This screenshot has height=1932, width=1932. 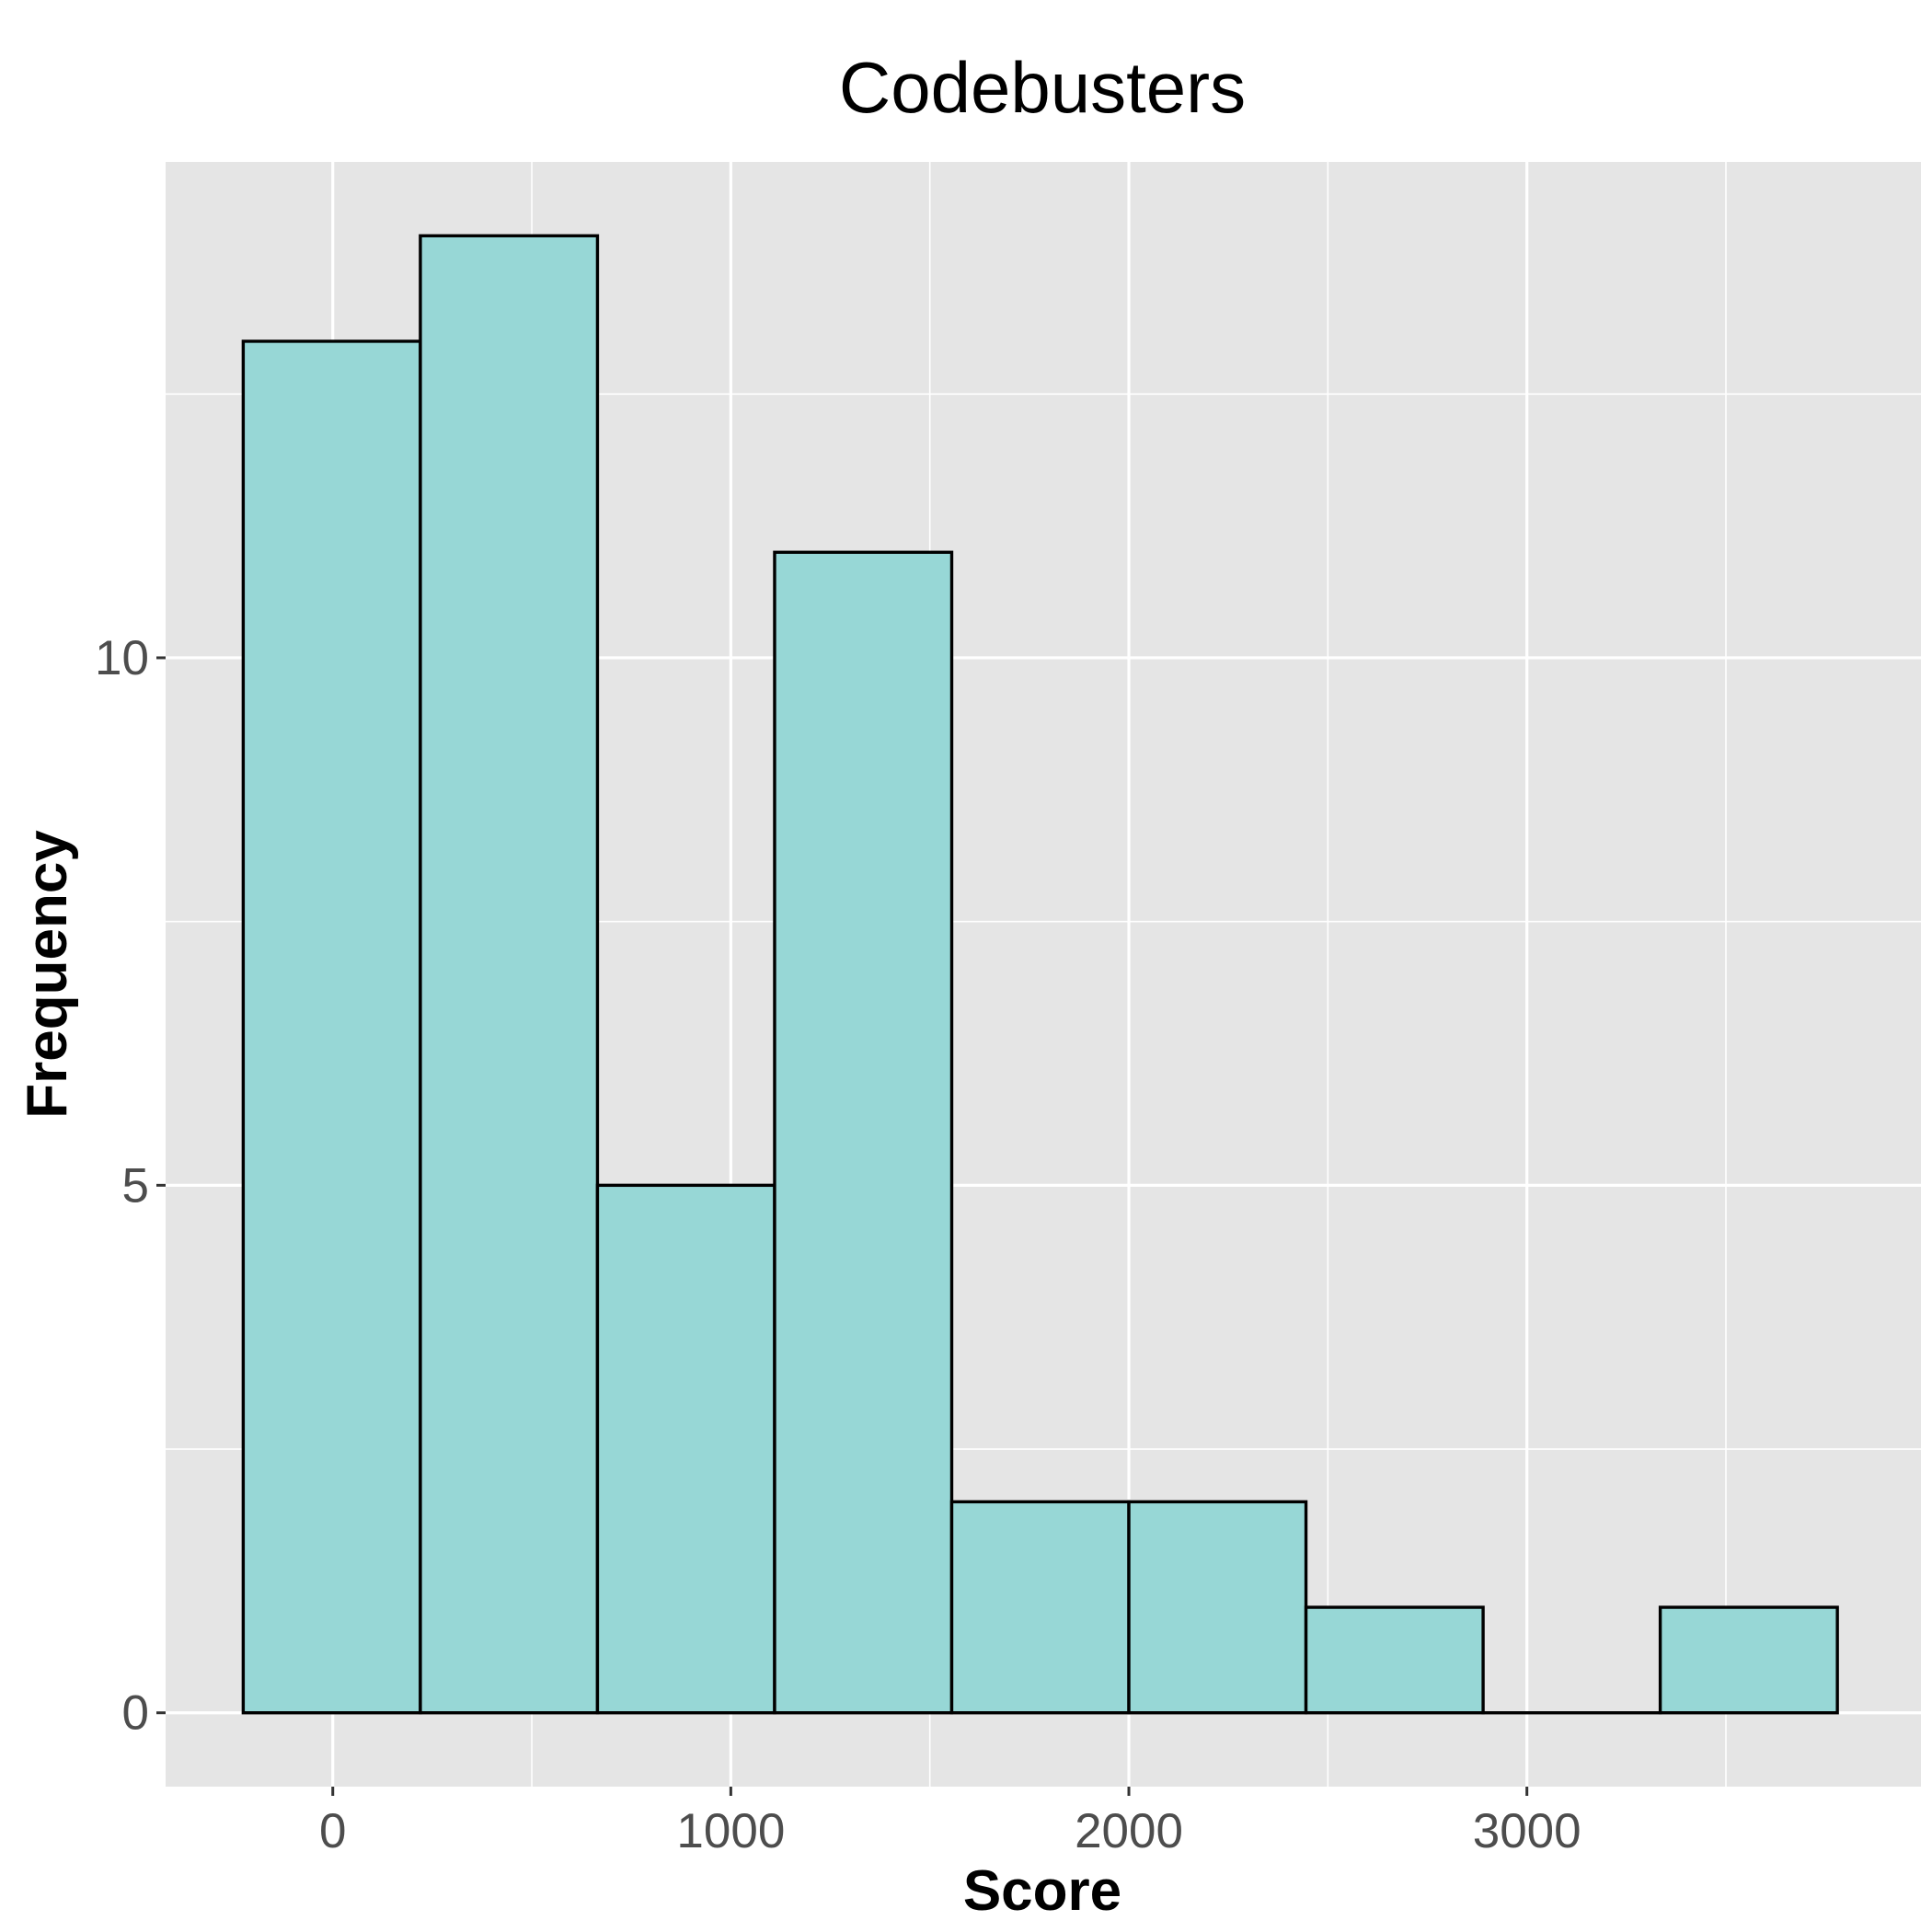 I want to click on y-axis-title: Frequency, so click(x=47, y=974).